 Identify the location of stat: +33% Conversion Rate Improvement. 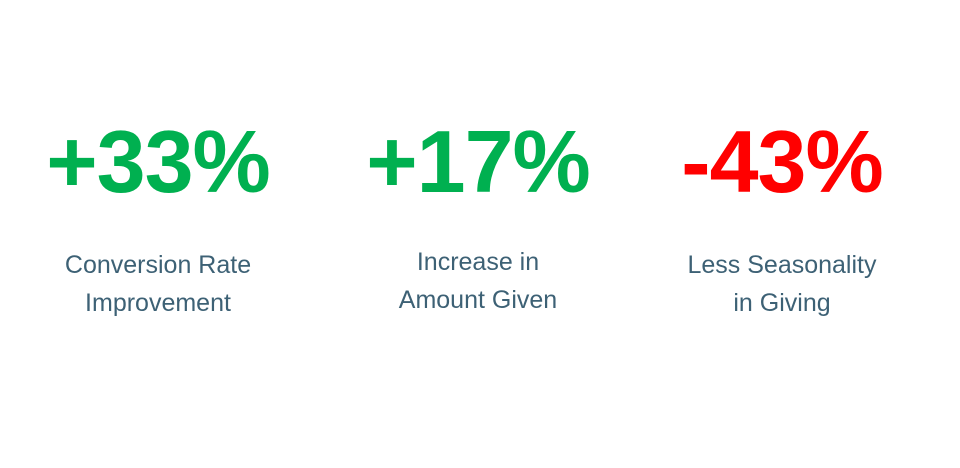
(158, 217).